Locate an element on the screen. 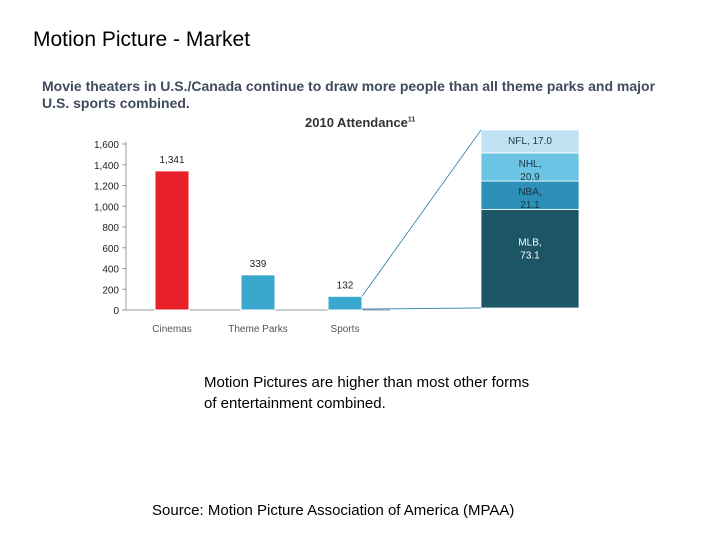  y-tick-label: 800 is located at coordinates (110, 228).